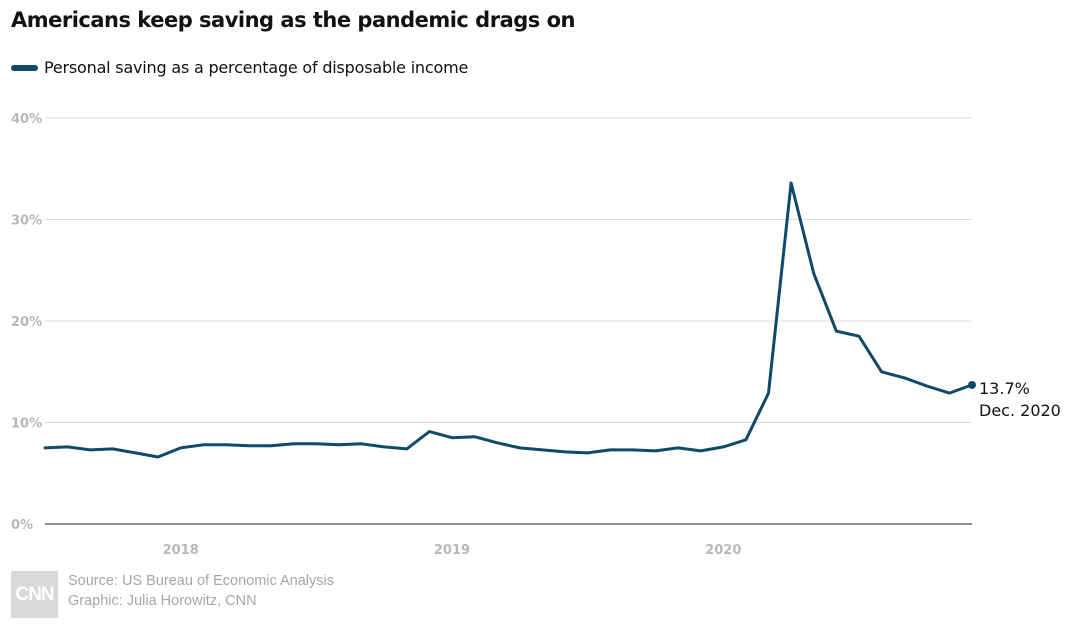  I want to click on graphic-credit: Graphic: Julia Horowitz, CNN, so click(162, 601).